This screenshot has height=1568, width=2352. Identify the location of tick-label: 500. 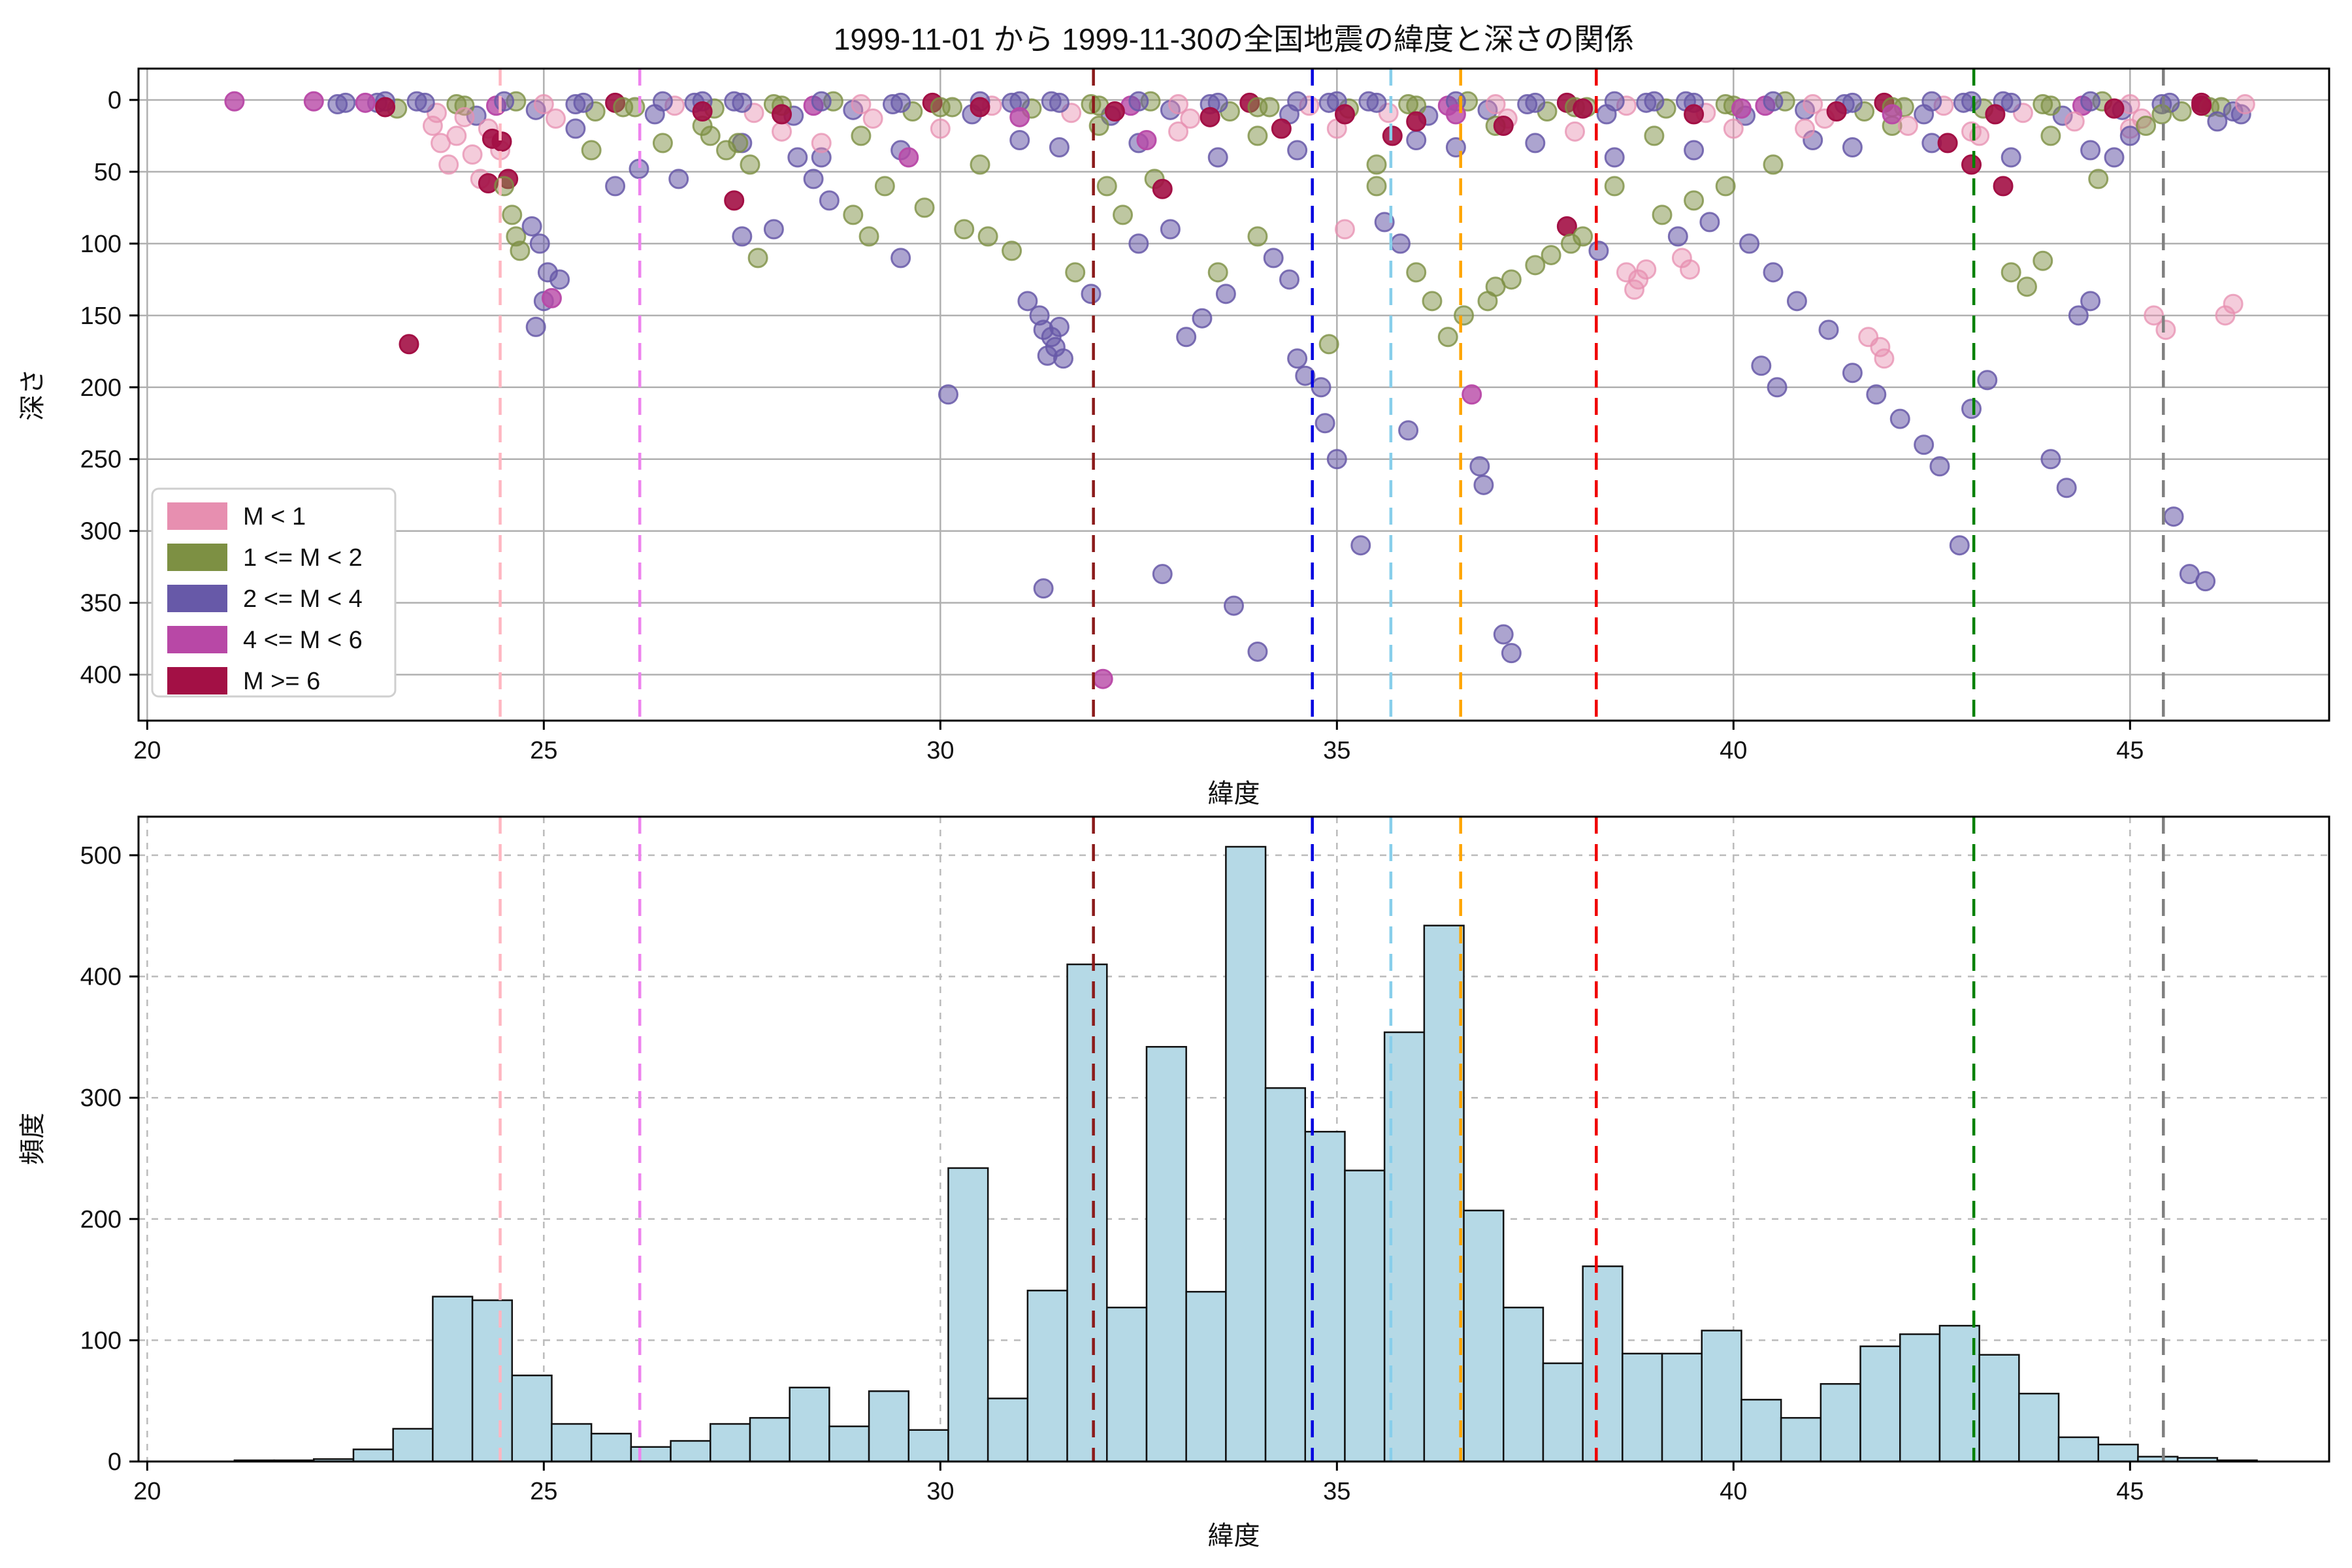
(101, 856).